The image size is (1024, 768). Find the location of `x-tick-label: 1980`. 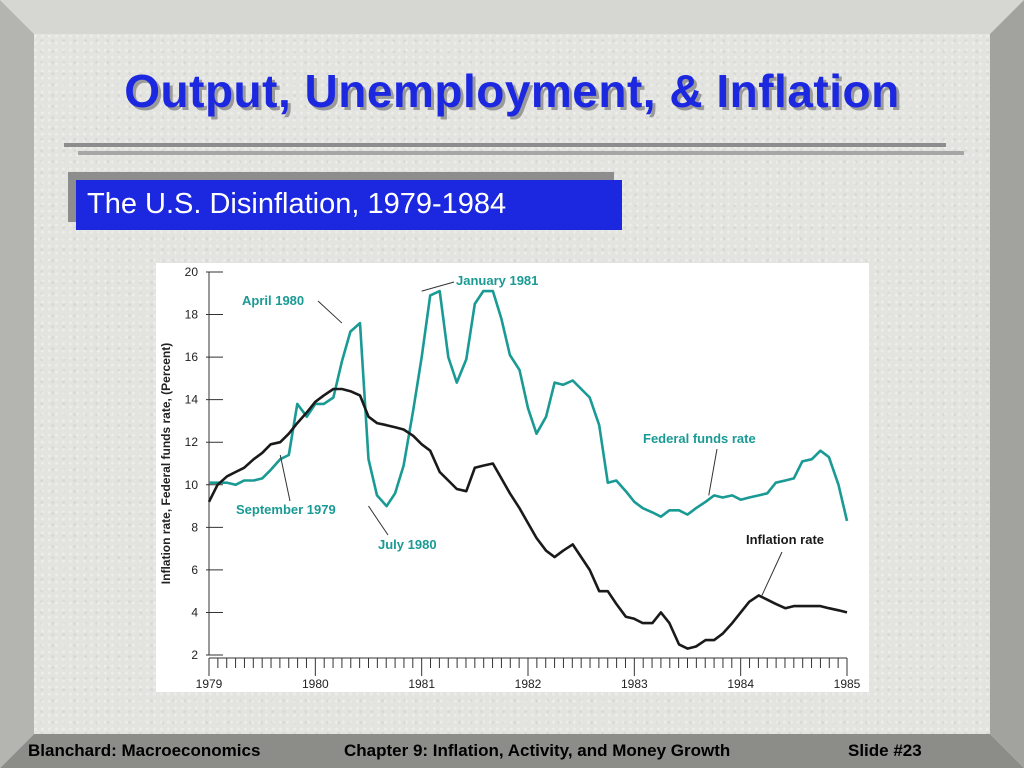

x-tick-label: 1980 is located at coordinates (315, 684).